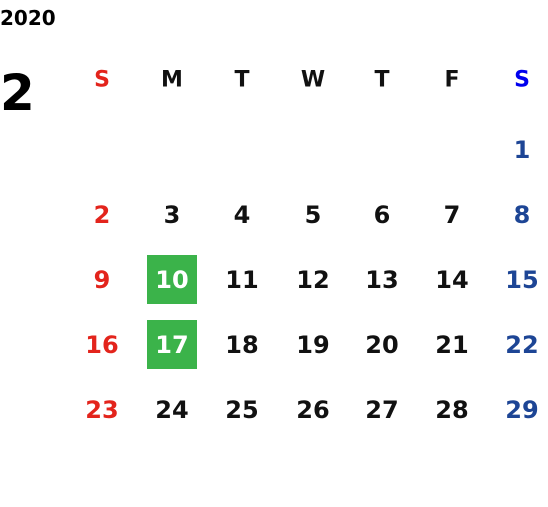  Describe the element at coordinates (382, 215) in the screenshot. I see `day: 6` at that location.